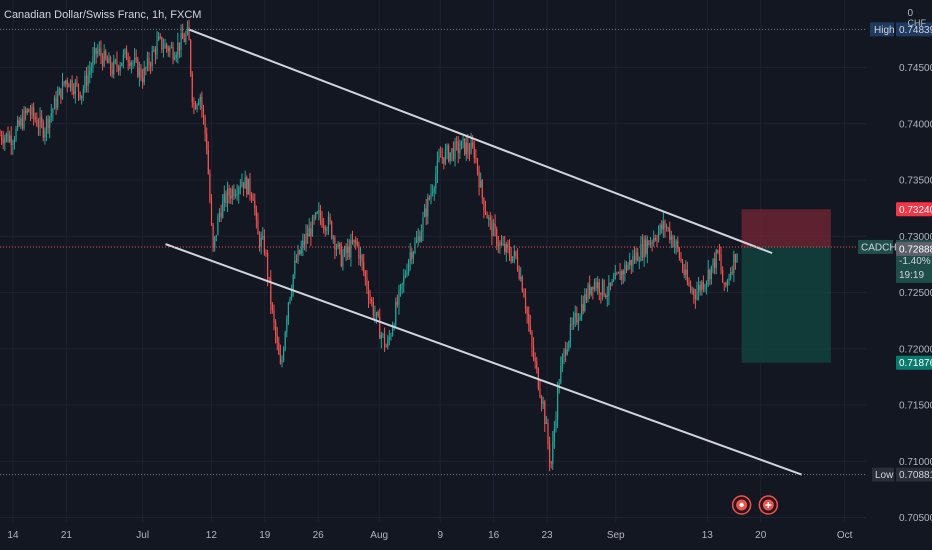  What do you see at coordinates (915, 124) in the screenshot?
I see `price-tick-label: 0.74000` at bounding box center [915, 124].